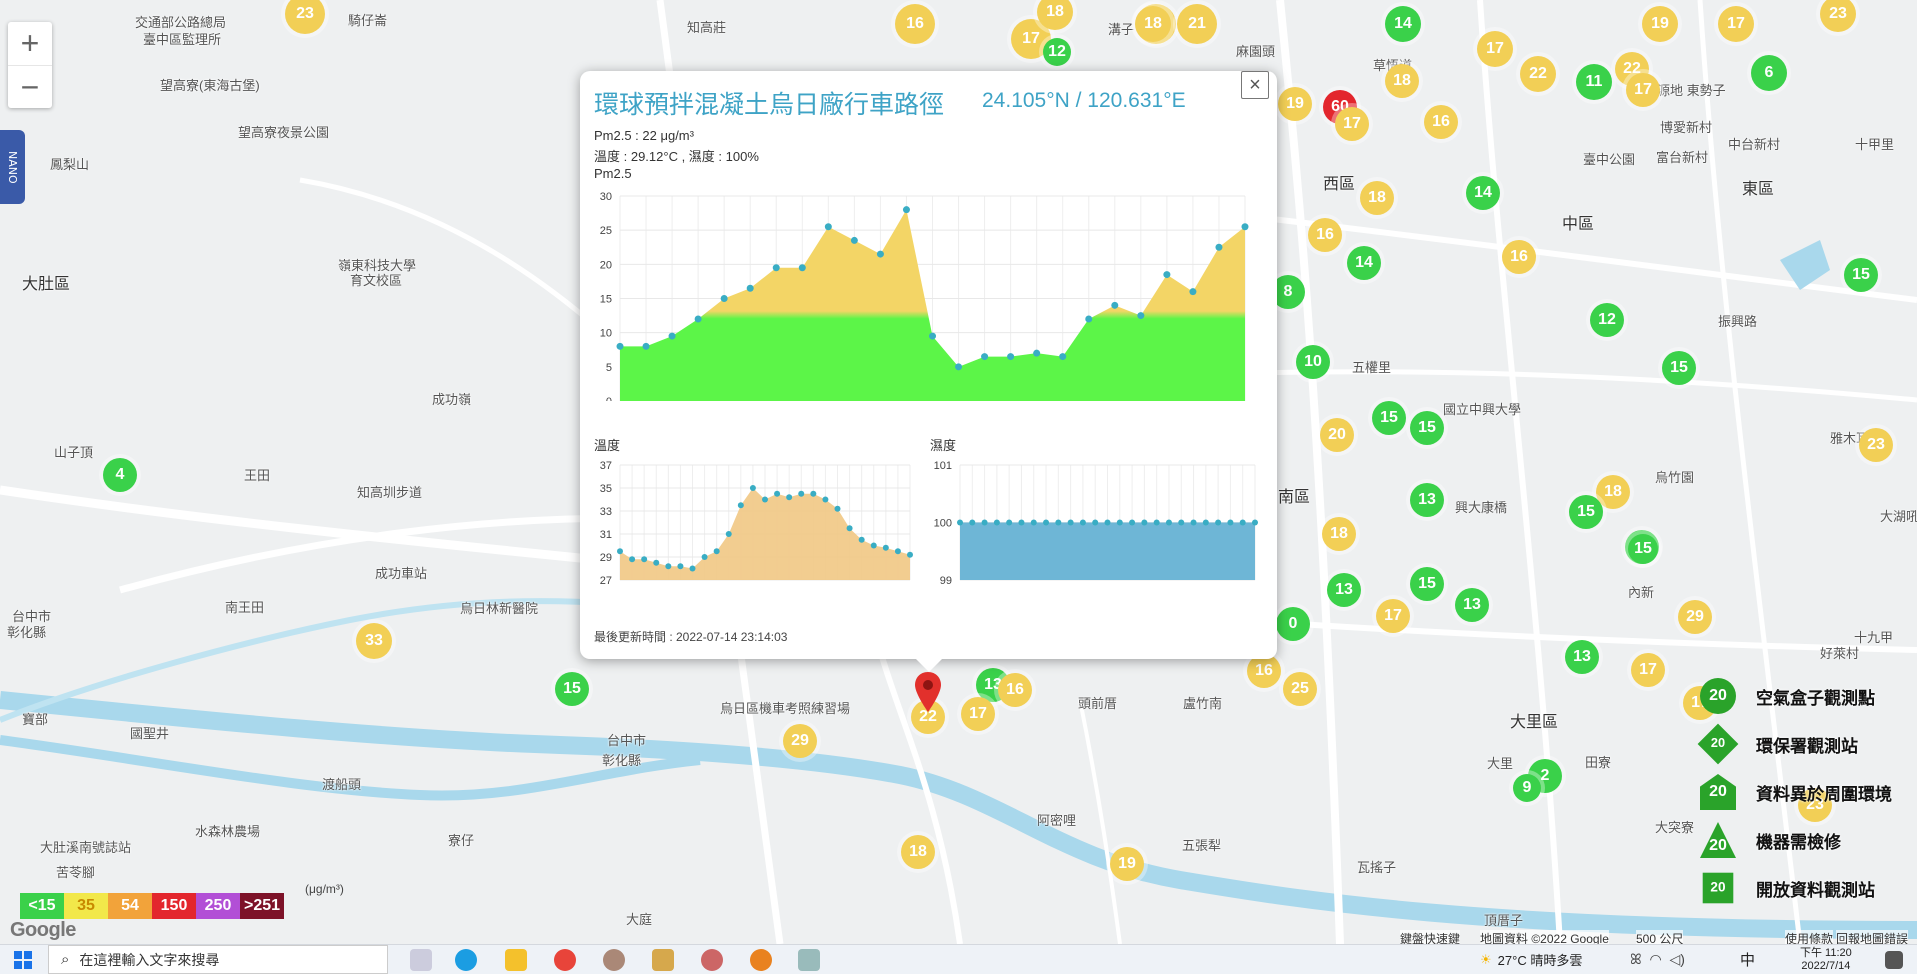 Image resolution: width=1917 pixels, height=974 pixels. What do you see at coordinates (1313, 362) in the screenshot?
I see `sensor-marker: 10` at bounding box center [1313, 362].